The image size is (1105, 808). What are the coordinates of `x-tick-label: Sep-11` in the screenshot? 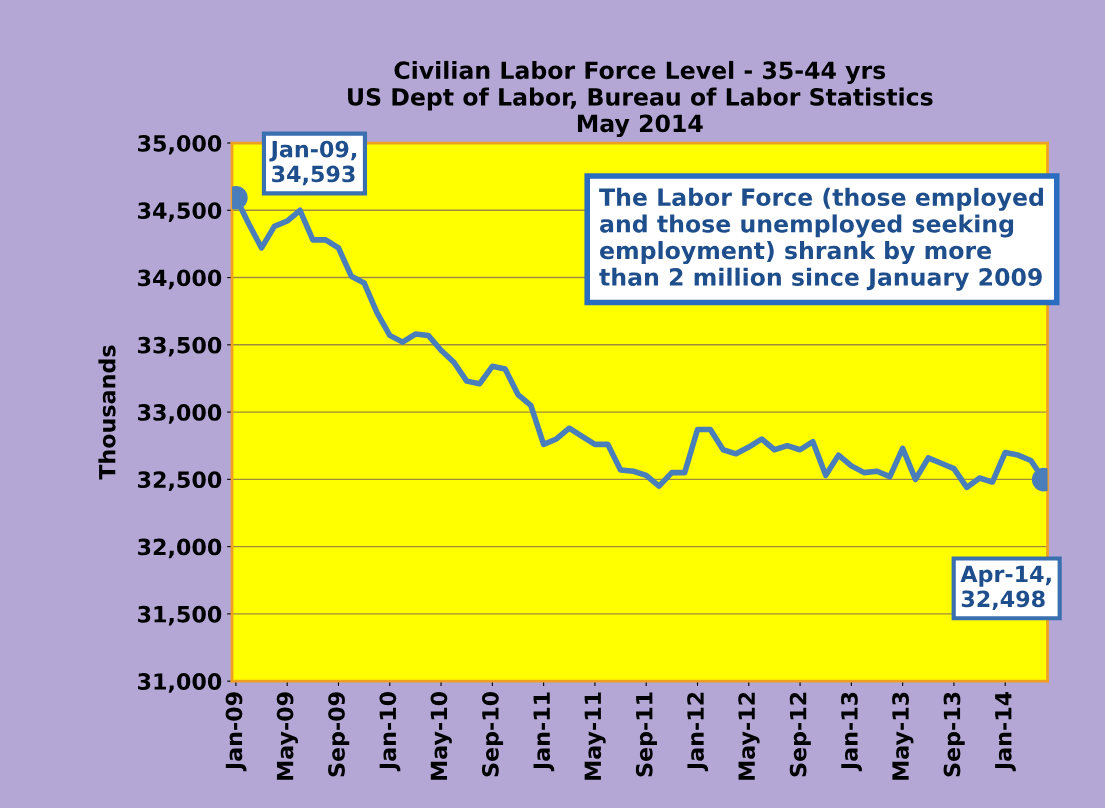 It's located at (646, 734).